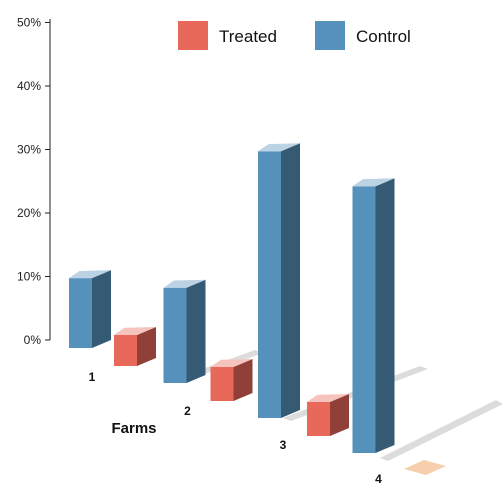 The image size is (504, 492). I want to click on y-tick-label: 0%, so click(33, 340).